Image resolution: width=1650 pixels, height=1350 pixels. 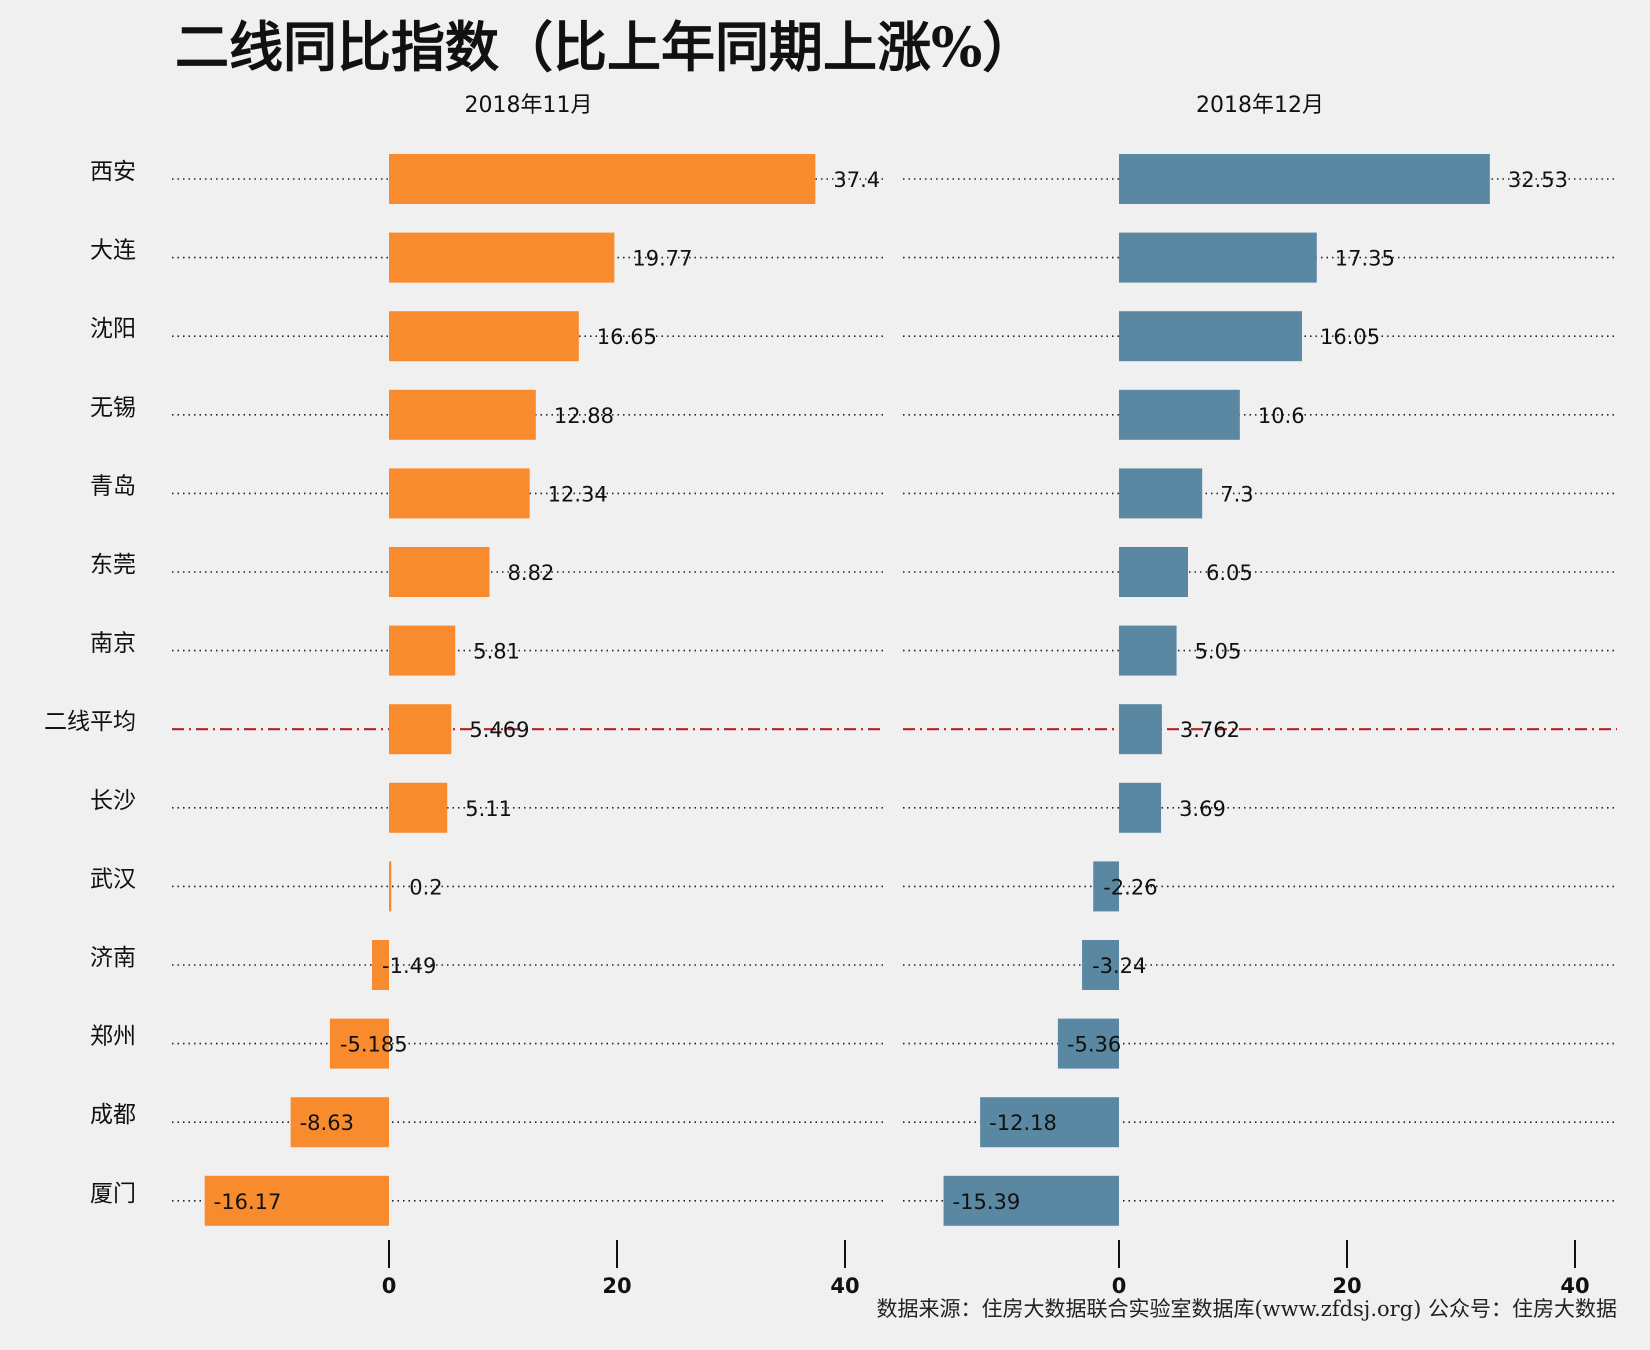 I want to click on data-label: 12.34, so click(x=578, y=494).